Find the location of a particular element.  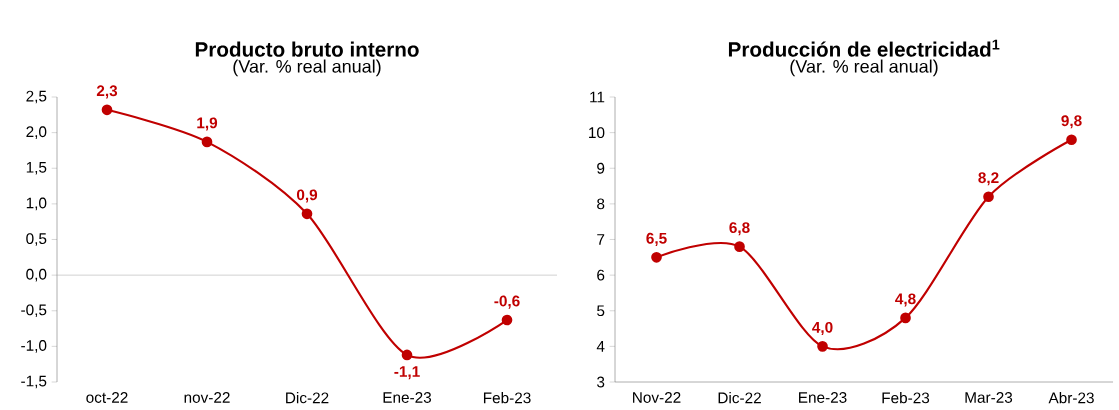

x-tick-label: Mar-23 is located at coordinates (989, 397).